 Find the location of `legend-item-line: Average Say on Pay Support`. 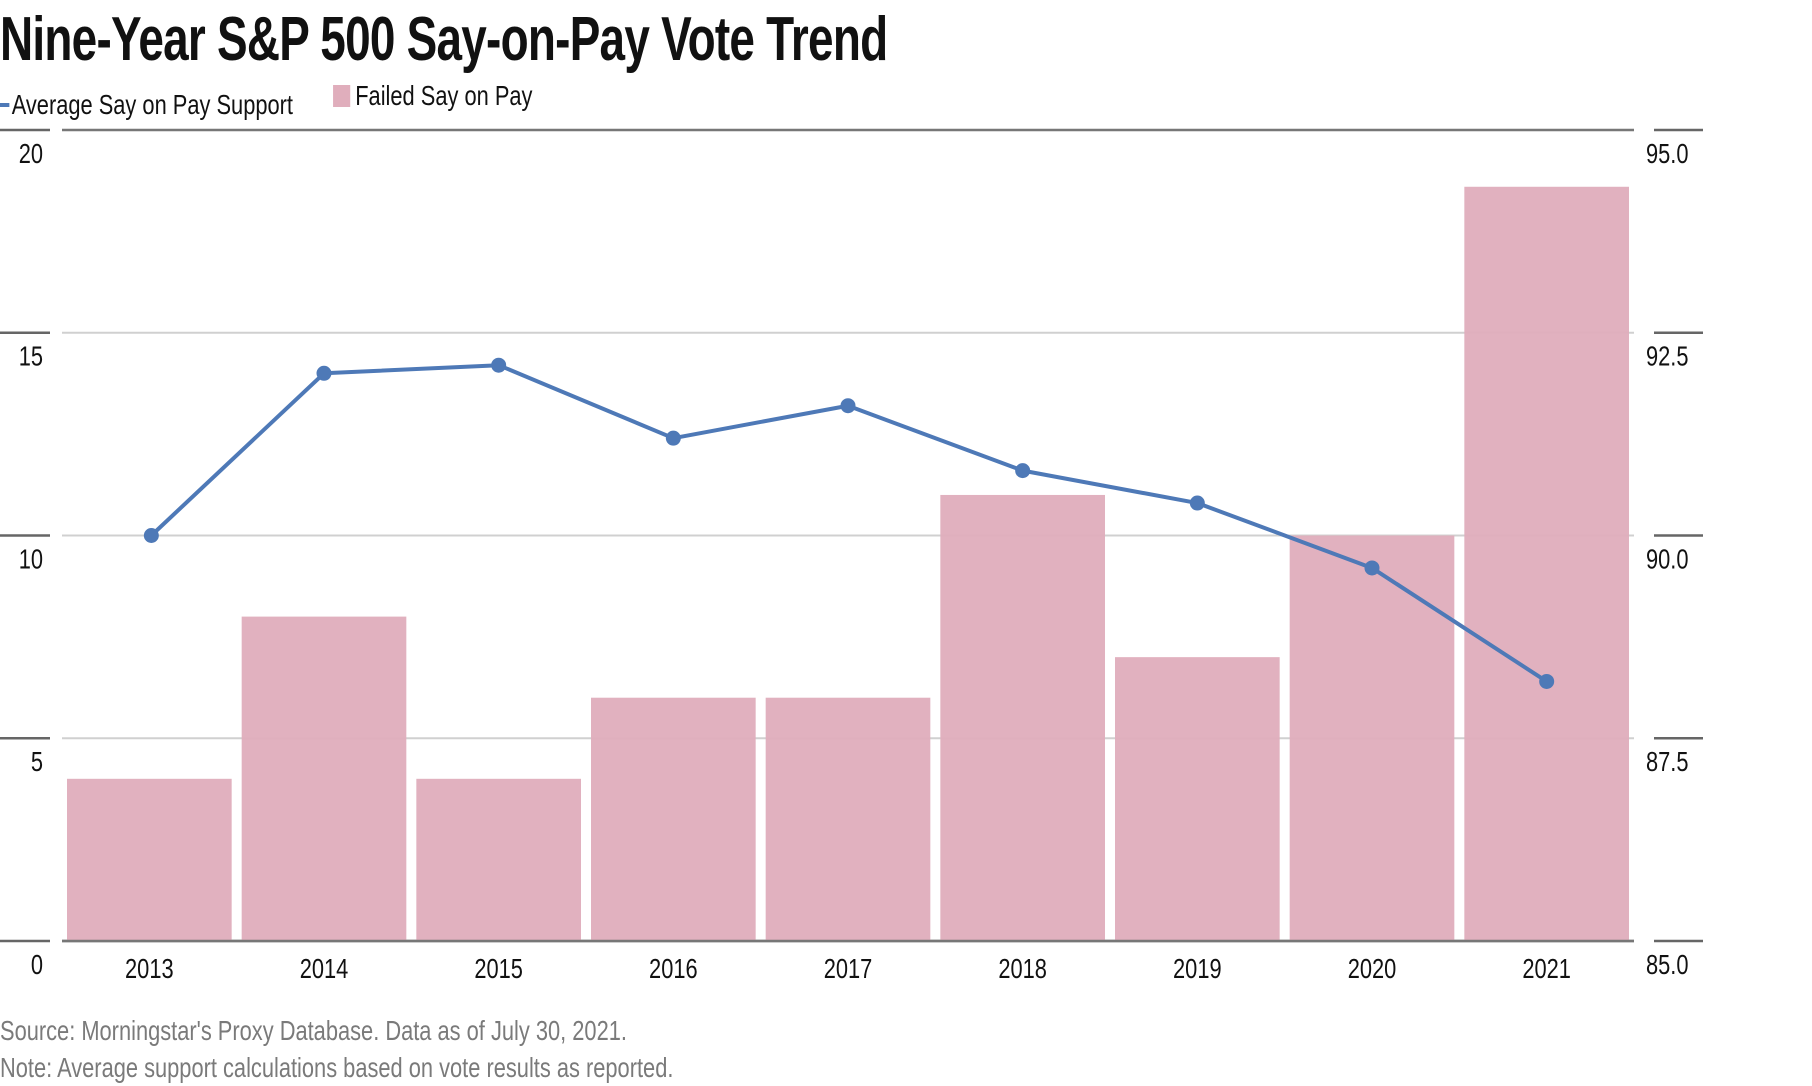

legend-item-line: Average Say on Pay Support is located at coordinates (146, 105).